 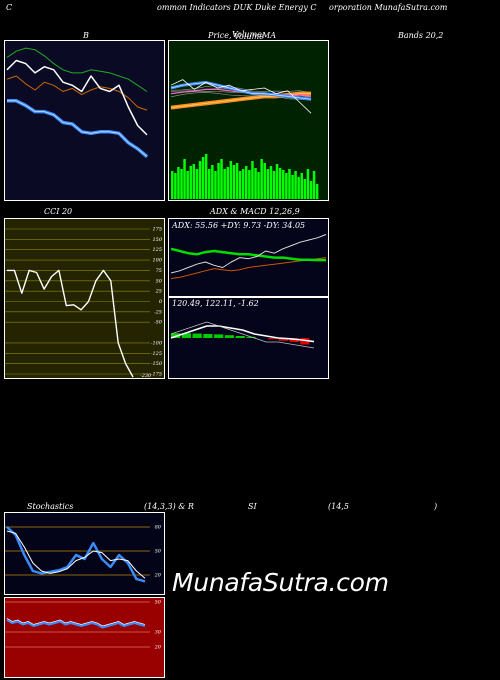 I want to click on cci-tick-label: -100, so click(x=157, y=343).